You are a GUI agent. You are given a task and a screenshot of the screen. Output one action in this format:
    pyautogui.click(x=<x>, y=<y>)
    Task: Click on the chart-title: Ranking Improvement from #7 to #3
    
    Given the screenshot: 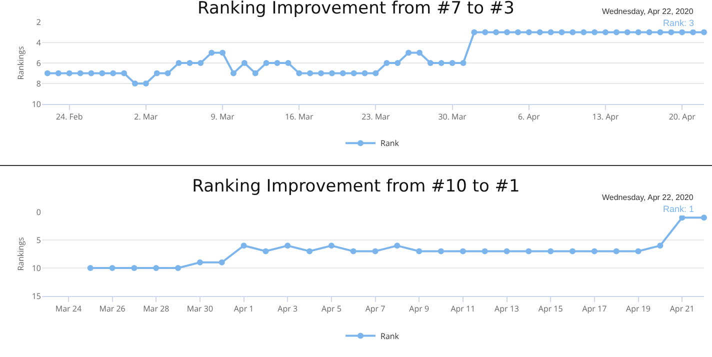 What is the action you would take?
    pyautogui.click(x=356, y=9)
    